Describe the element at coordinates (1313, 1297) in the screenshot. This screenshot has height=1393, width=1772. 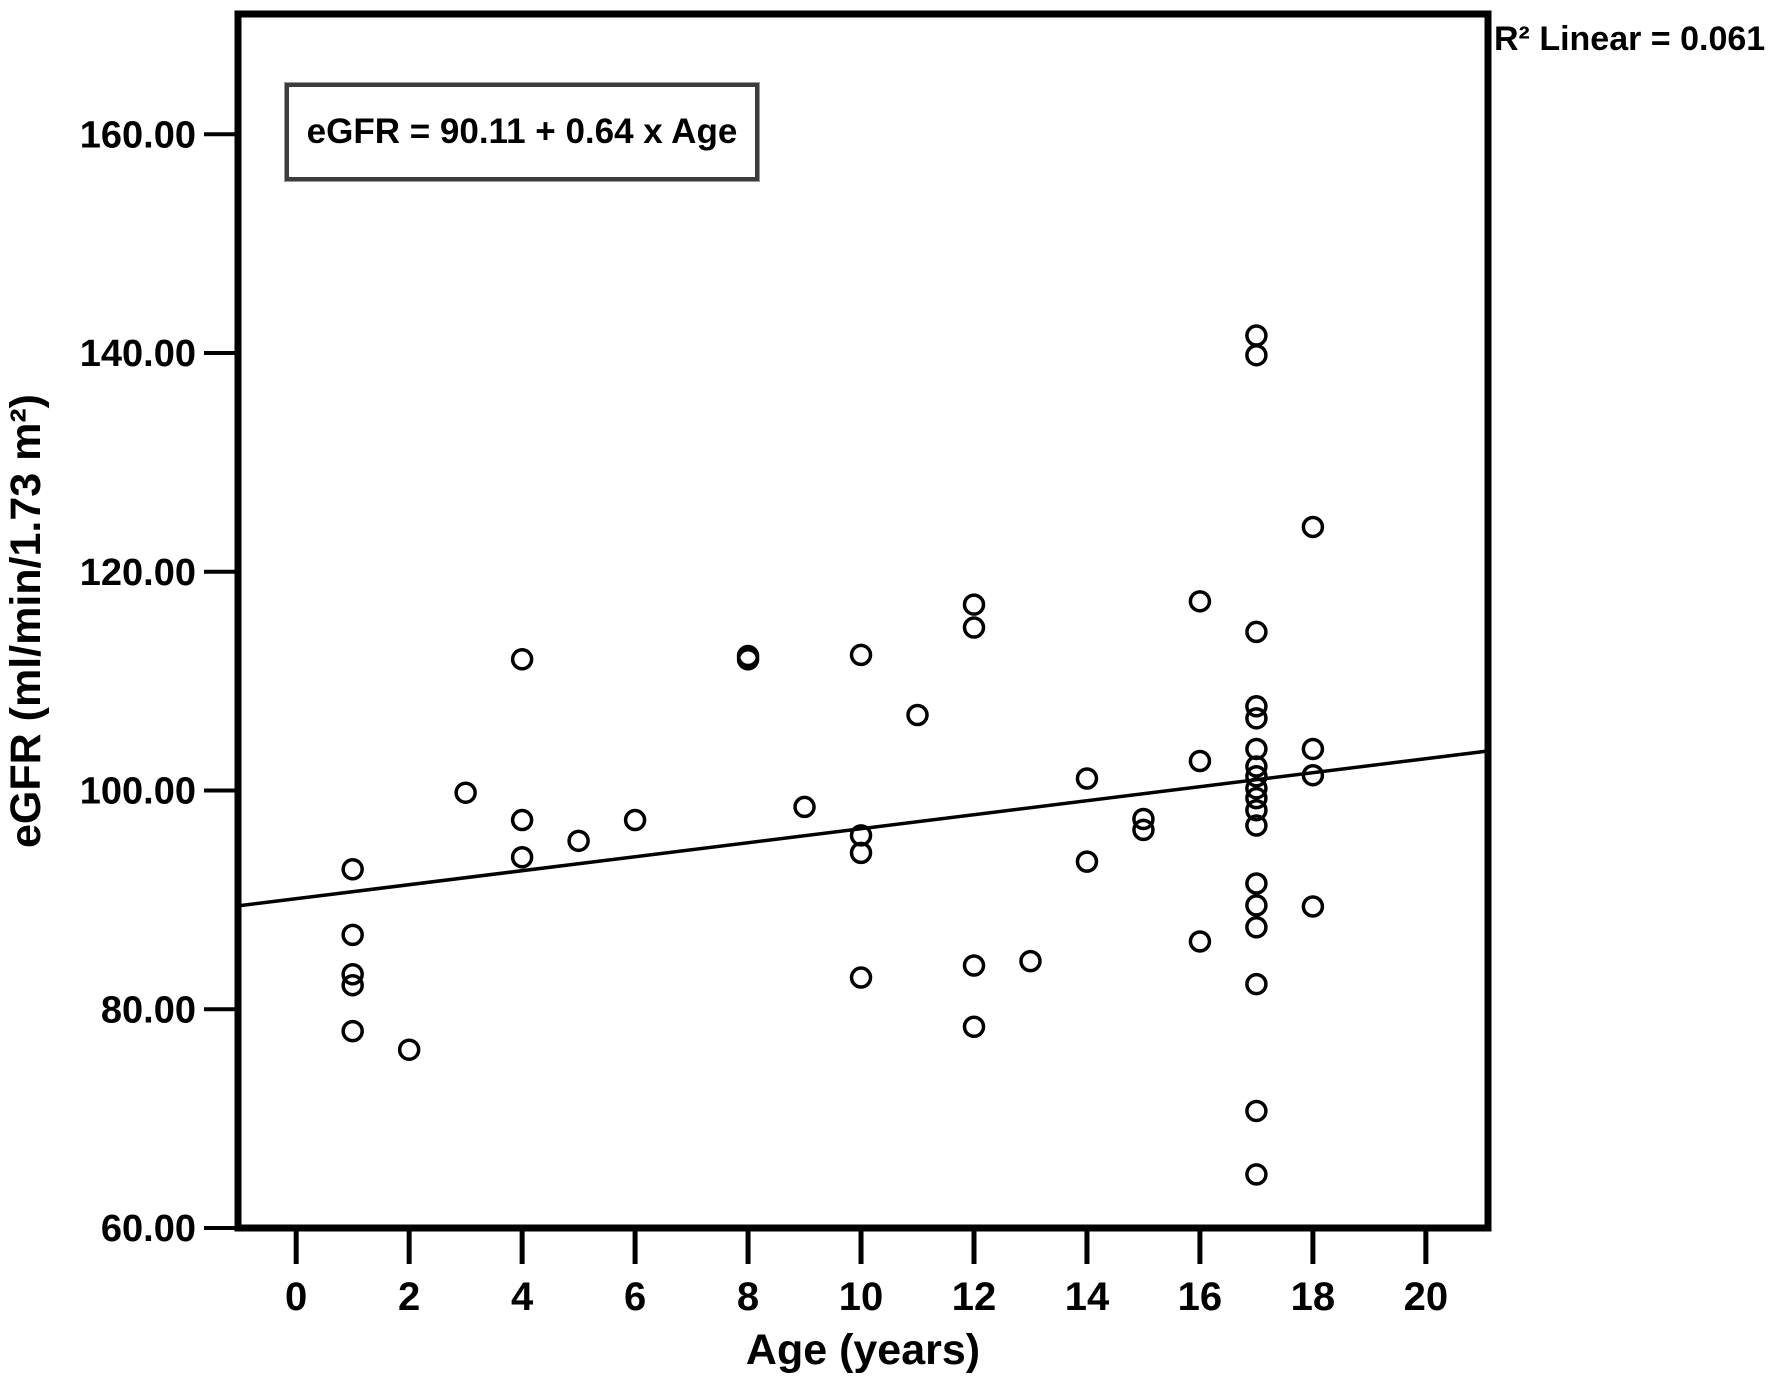
I see `x-tick-label: 18` at that location.